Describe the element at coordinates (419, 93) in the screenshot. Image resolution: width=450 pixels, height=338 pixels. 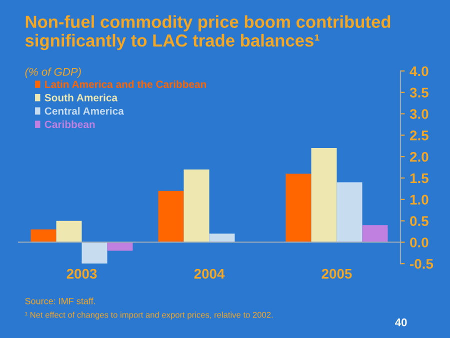
I see `y-tick-label: 3.5` at that location.